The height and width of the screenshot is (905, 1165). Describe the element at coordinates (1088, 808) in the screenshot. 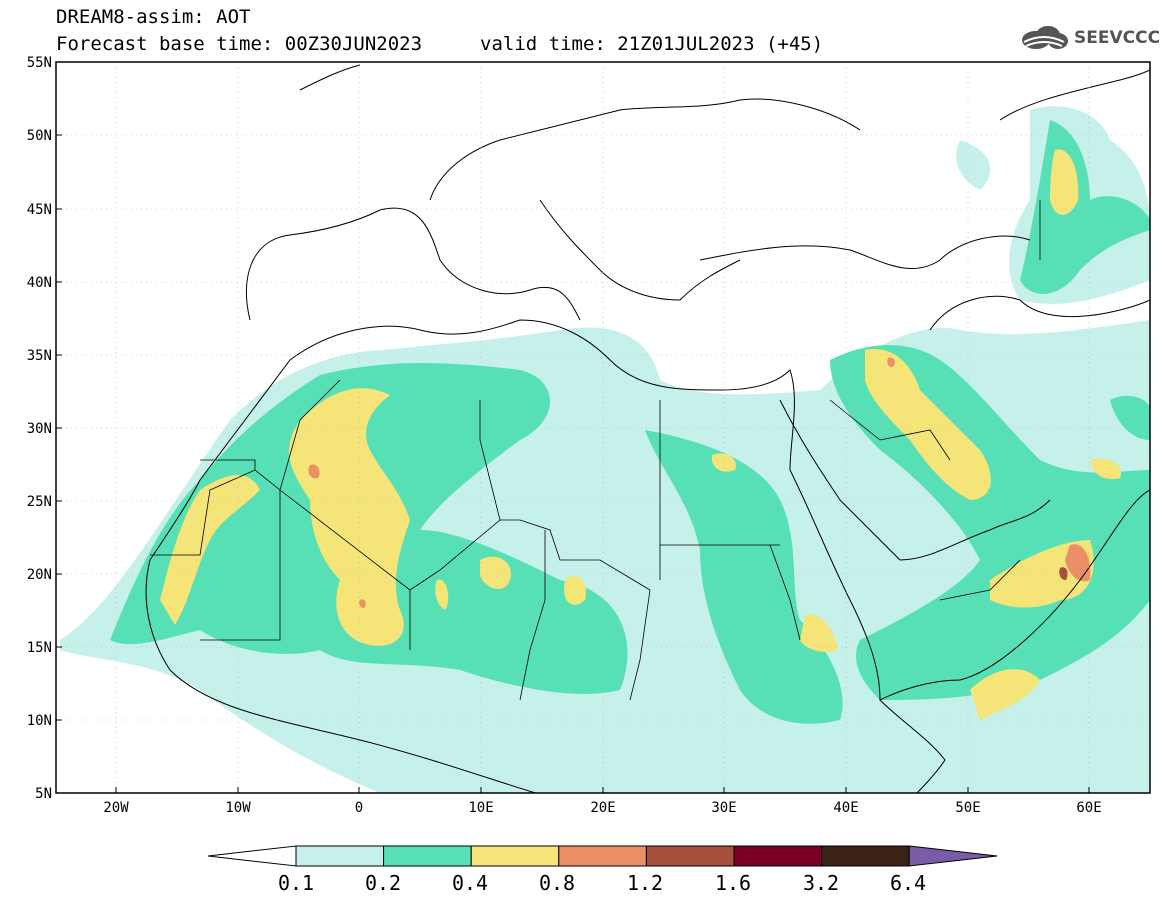

I see `lon-label: 60E` at that location.